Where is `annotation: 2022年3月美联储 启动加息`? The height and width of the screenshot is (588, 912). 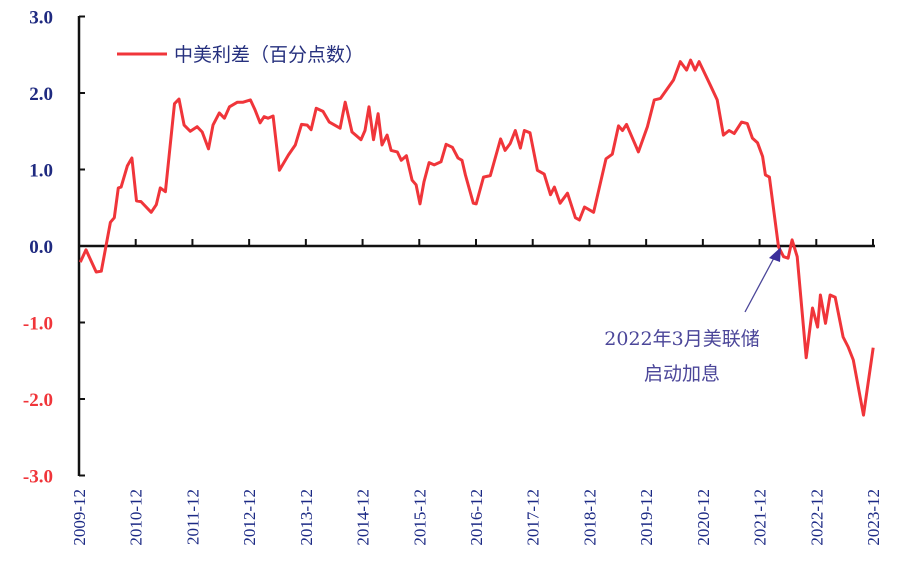 annotation: 2022年3月美联储 启动加息 is located at coordinates (692, 316).